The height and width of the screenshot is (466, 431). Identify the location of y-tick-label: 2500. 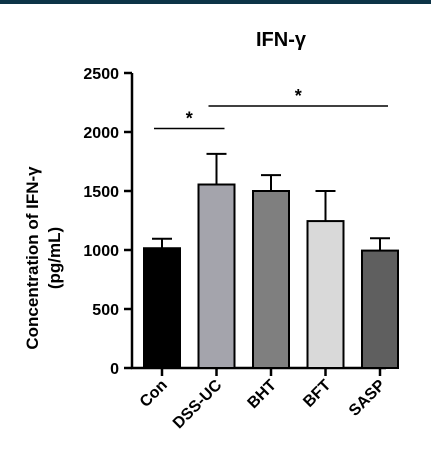
(101, 74).